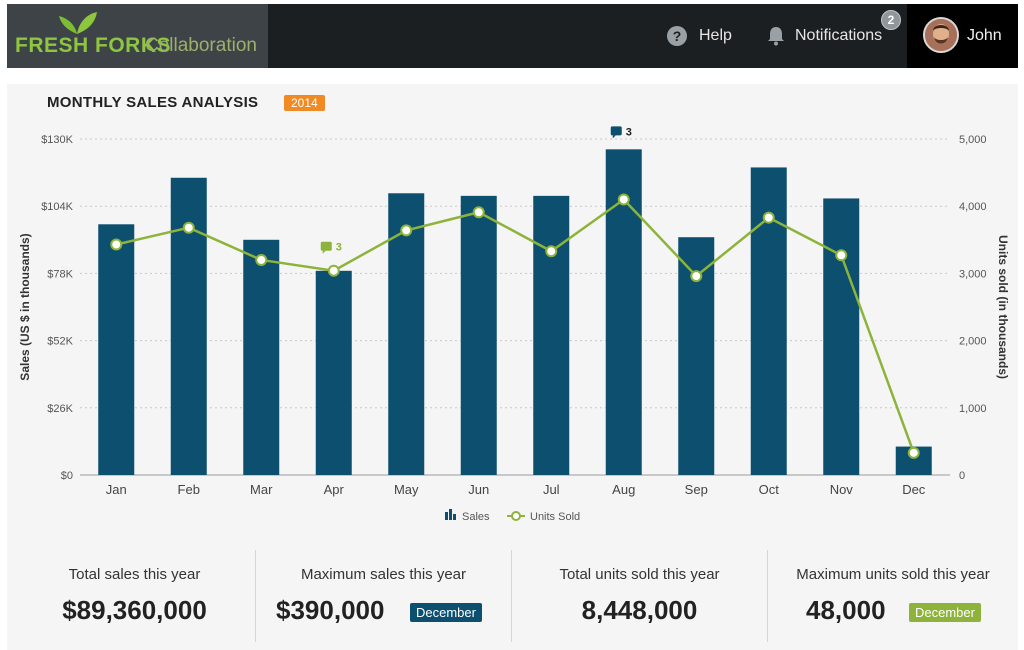  What do you see at coordinates (304, 103) in the screenshot?
I see `year-badge: 2014` at bounding box center [304, 103].